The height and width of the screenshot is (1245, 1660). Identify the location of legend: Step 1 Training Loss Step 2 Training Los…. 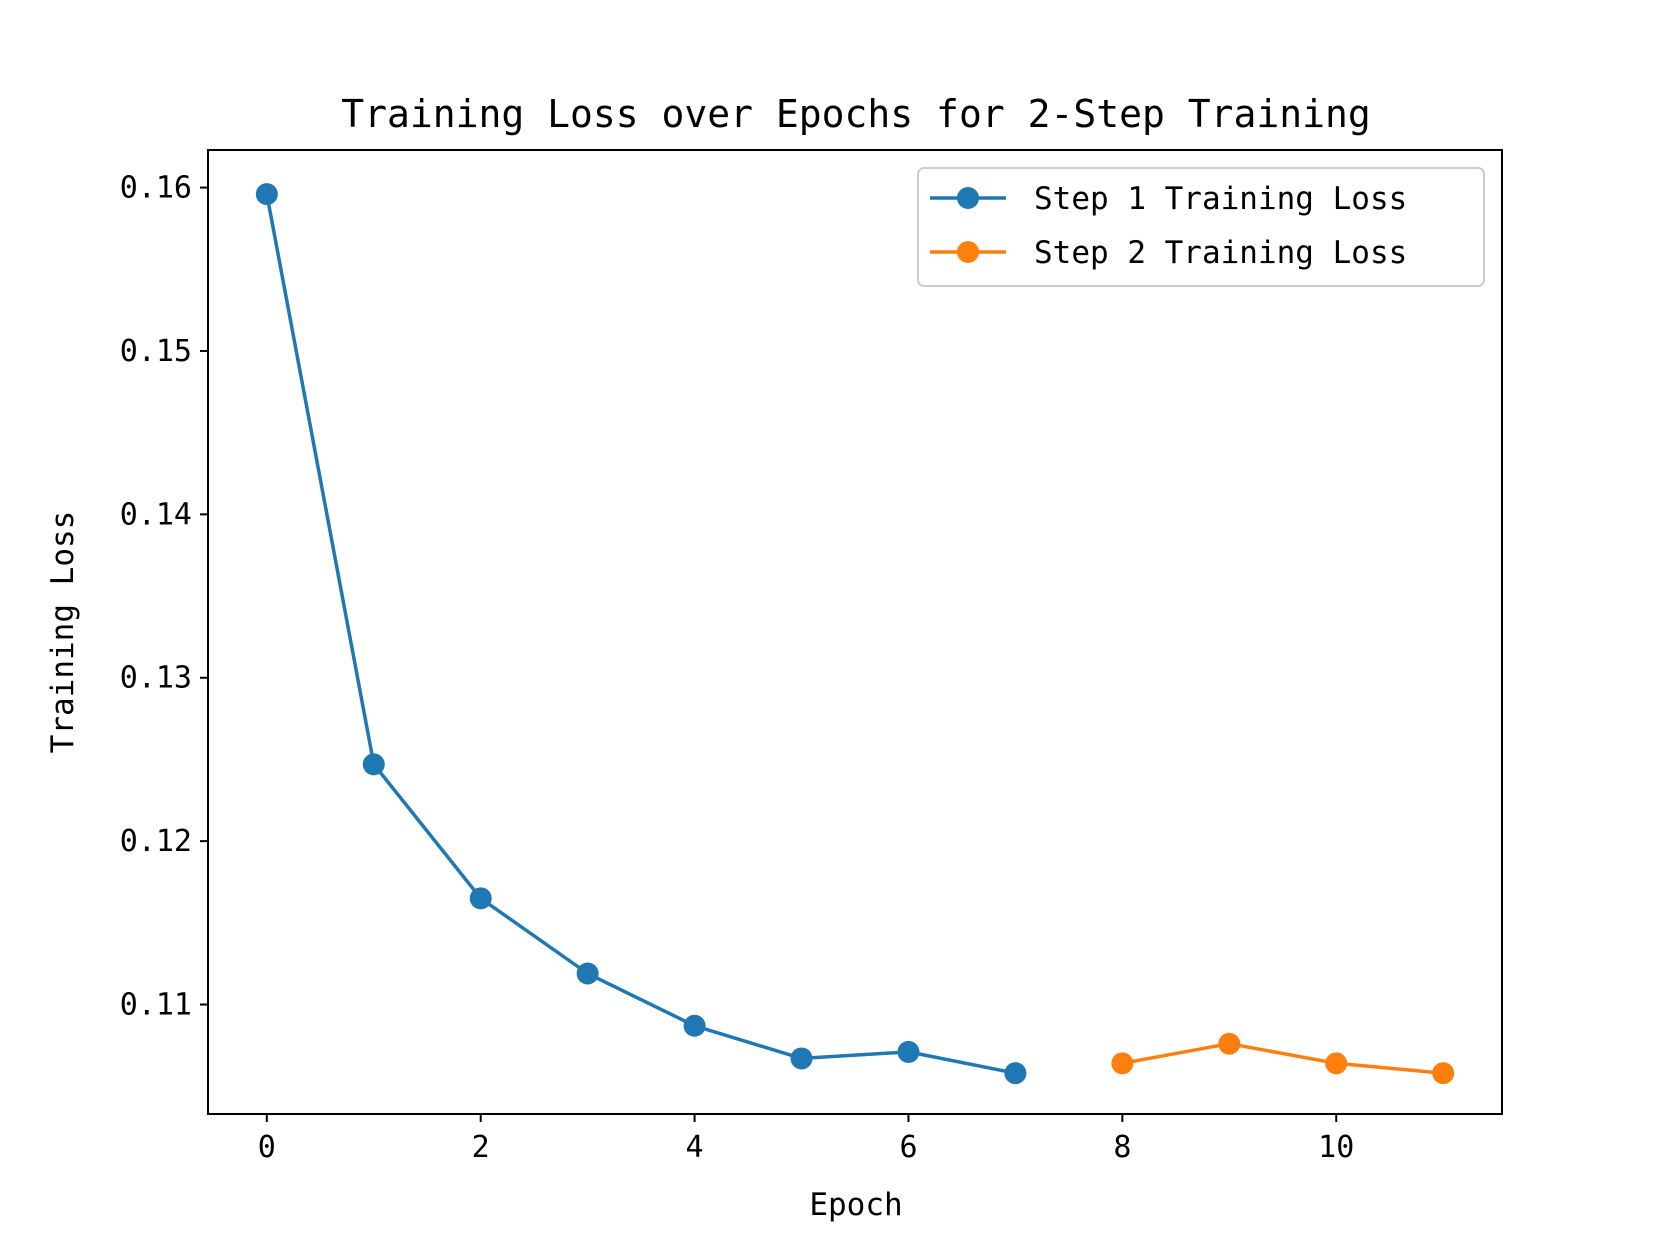
(1201, 227).